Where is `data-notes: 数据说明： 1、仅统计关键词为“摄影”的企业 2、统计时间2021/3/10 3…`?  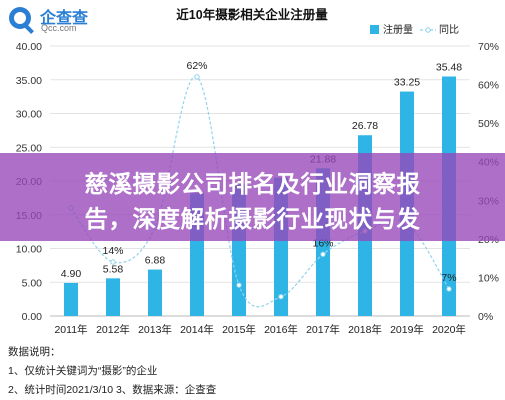
data-notes: 数据说明： 1、仅统计关键词为“摄影”的企业 2、统计时间2021/3/10 3… is located at coordinates (112, 371).